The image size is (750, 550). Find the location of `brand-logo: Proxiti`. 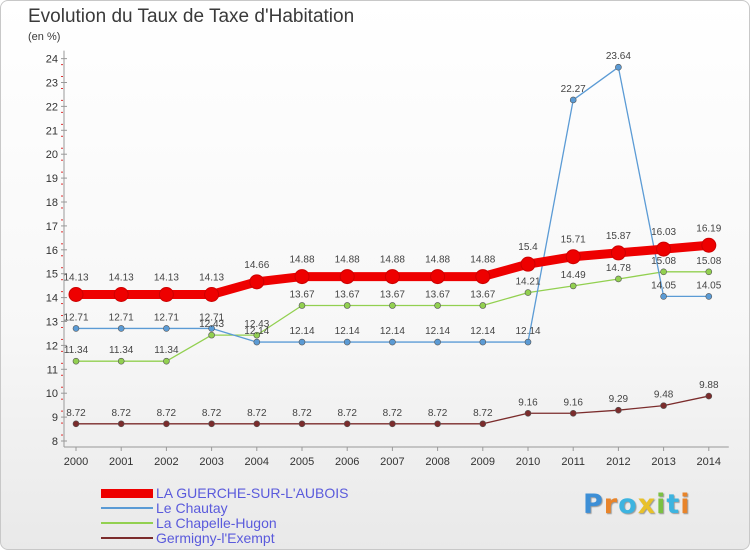

brand-logo: Proxiti is located at coordinates (637, 504).